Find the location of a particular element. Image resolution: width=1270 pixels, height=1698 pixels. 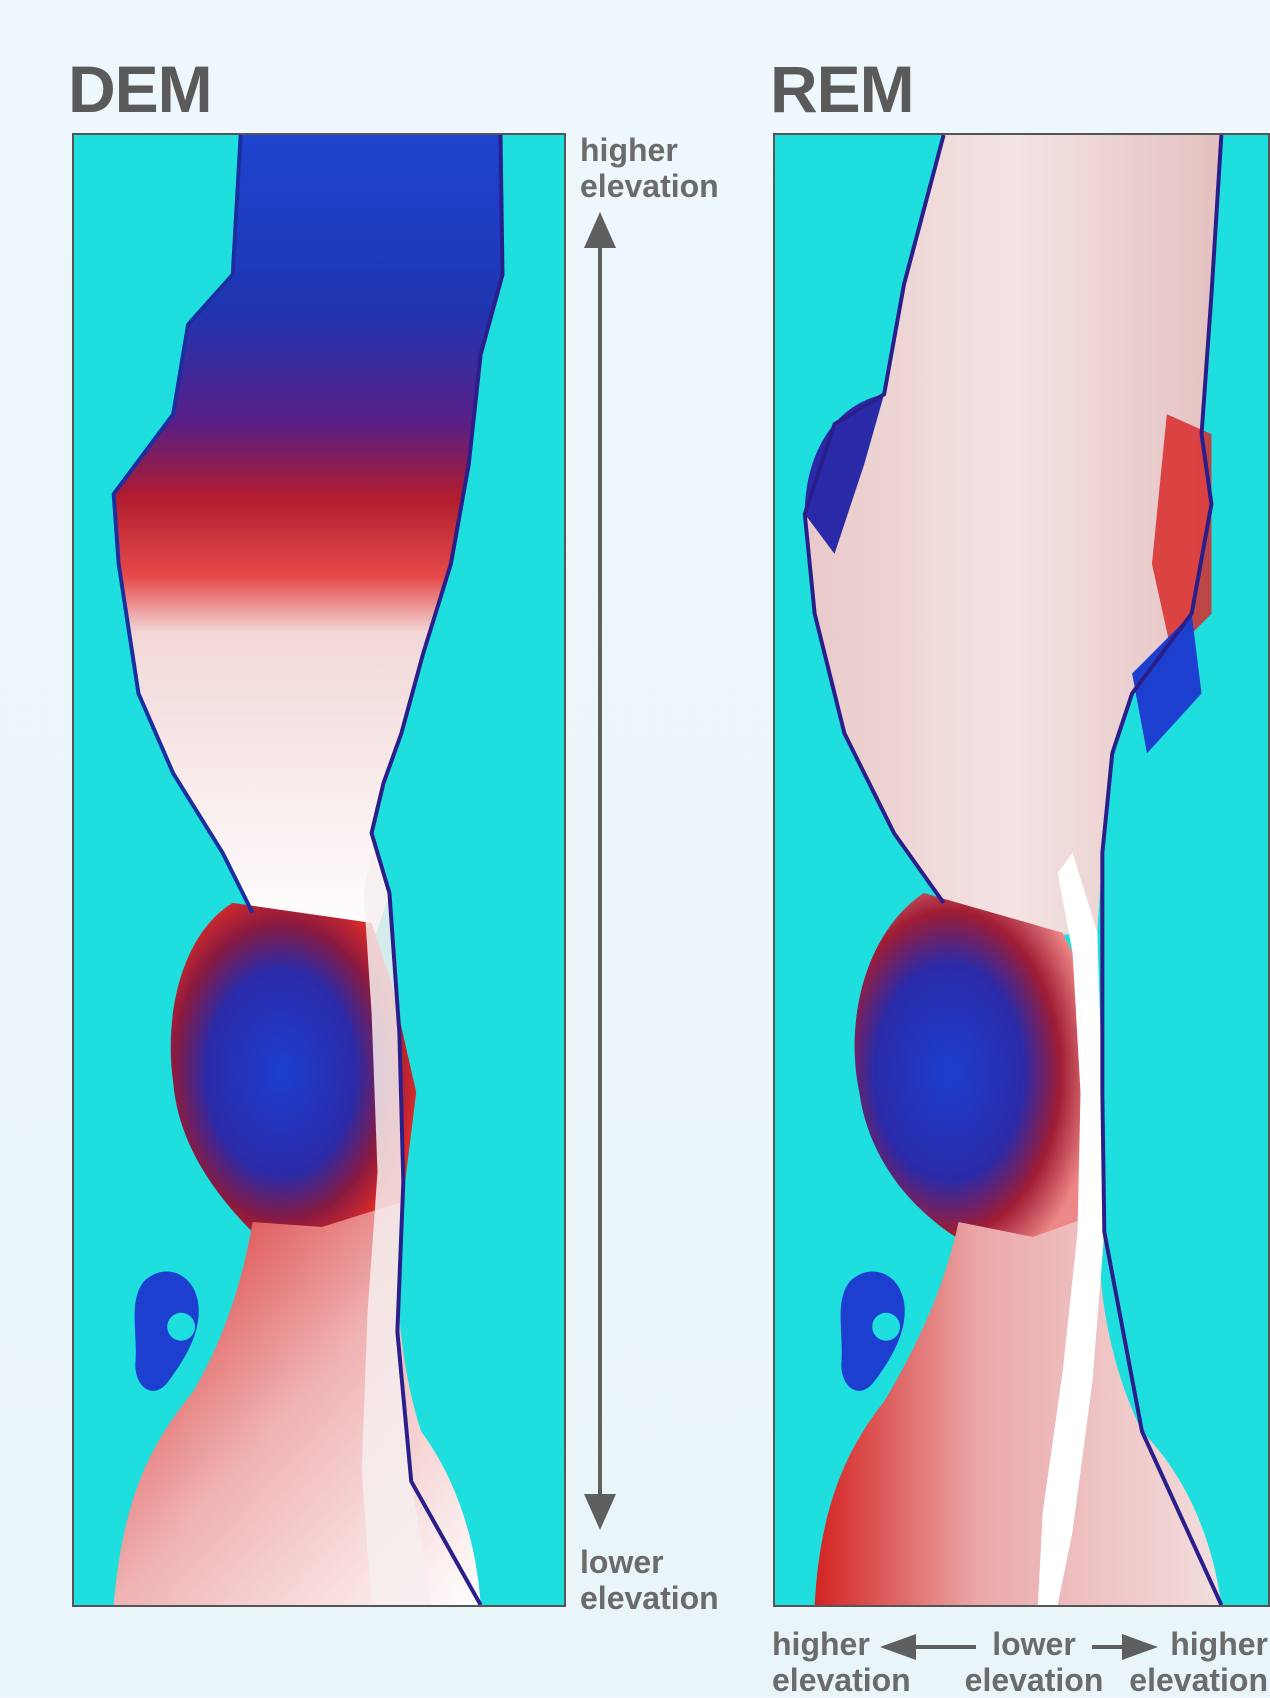

rem-right-label: higher elevation is located at coordinates (1183, 1662).